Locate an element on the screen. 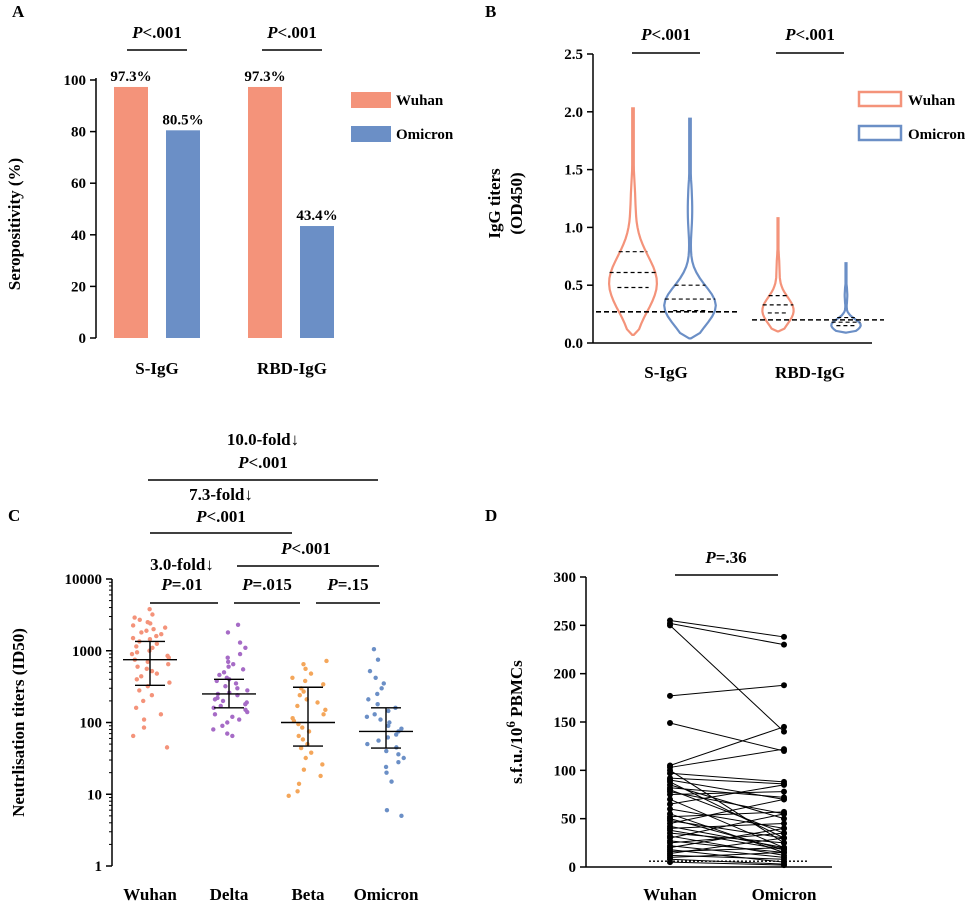 The height and width of the screenshot is (907, 976). legend-label: Wuhan is located at coordinates (420, 101).